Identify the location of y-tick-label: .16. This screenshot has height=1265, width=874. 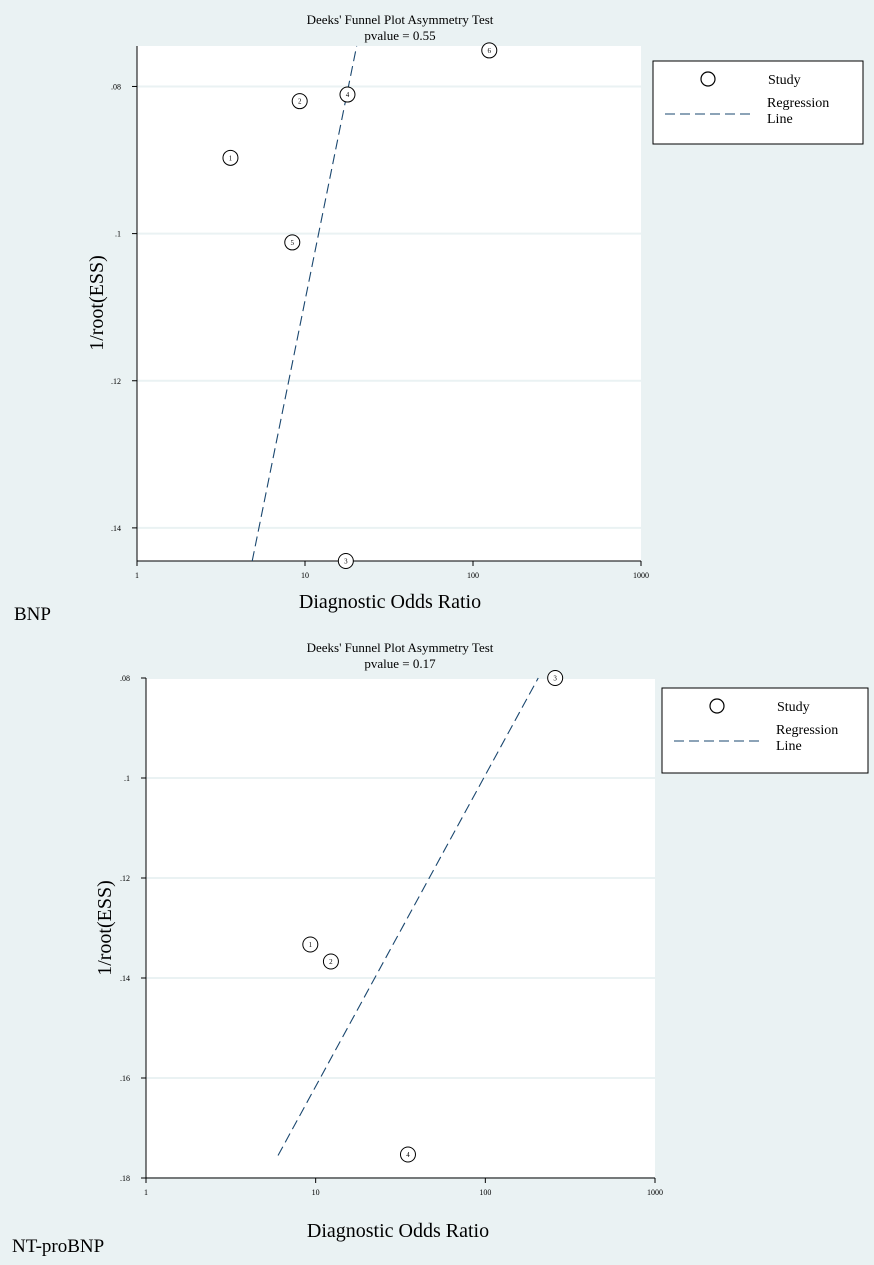
(125, 1078).